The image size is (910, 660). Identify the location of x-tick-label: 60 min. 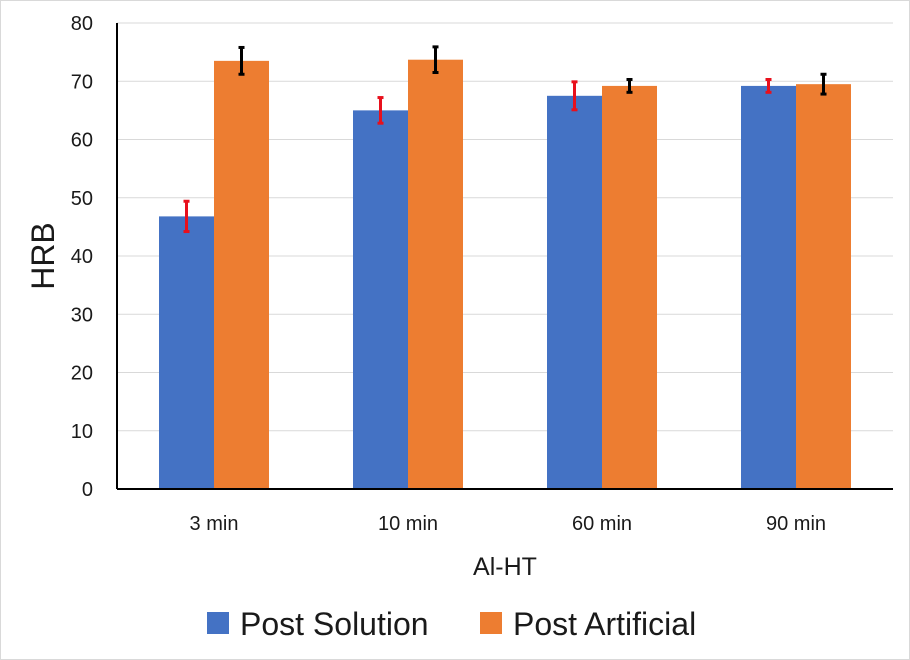
(602, 524).